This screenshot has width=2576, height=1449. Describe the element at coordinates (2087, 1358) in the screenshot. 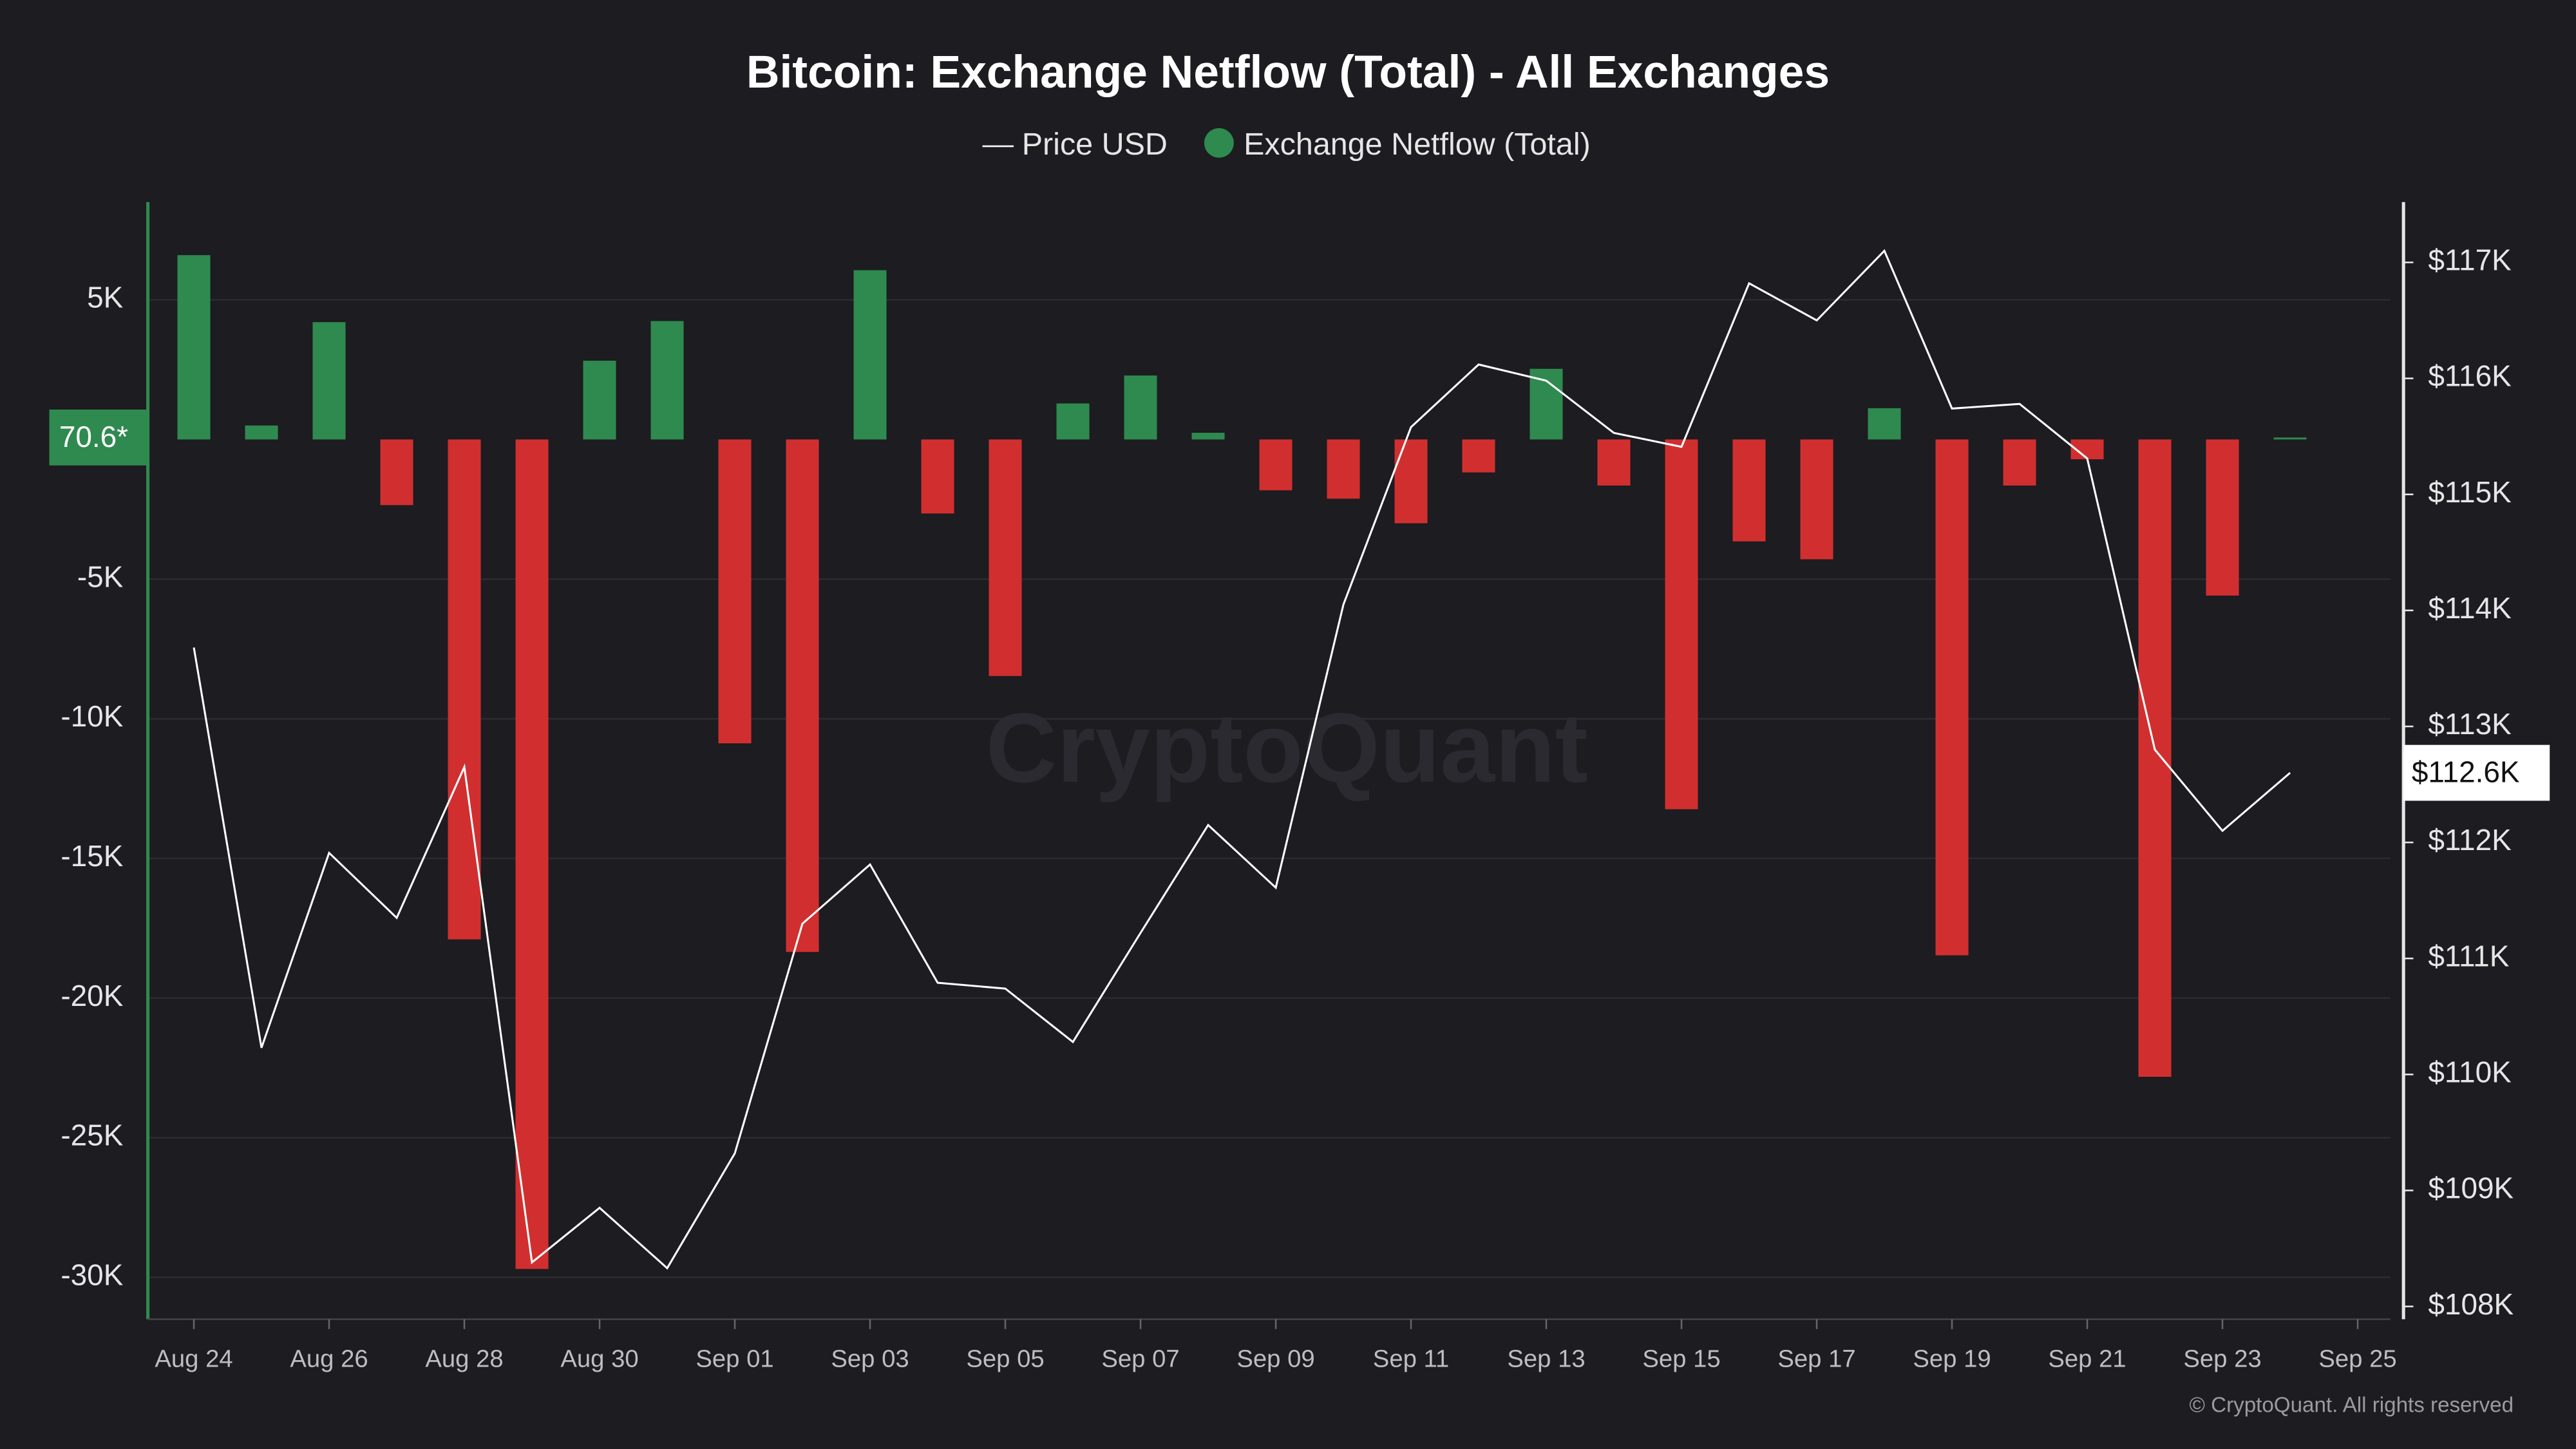

I see `x-tick-label: Sep 21` at that location.